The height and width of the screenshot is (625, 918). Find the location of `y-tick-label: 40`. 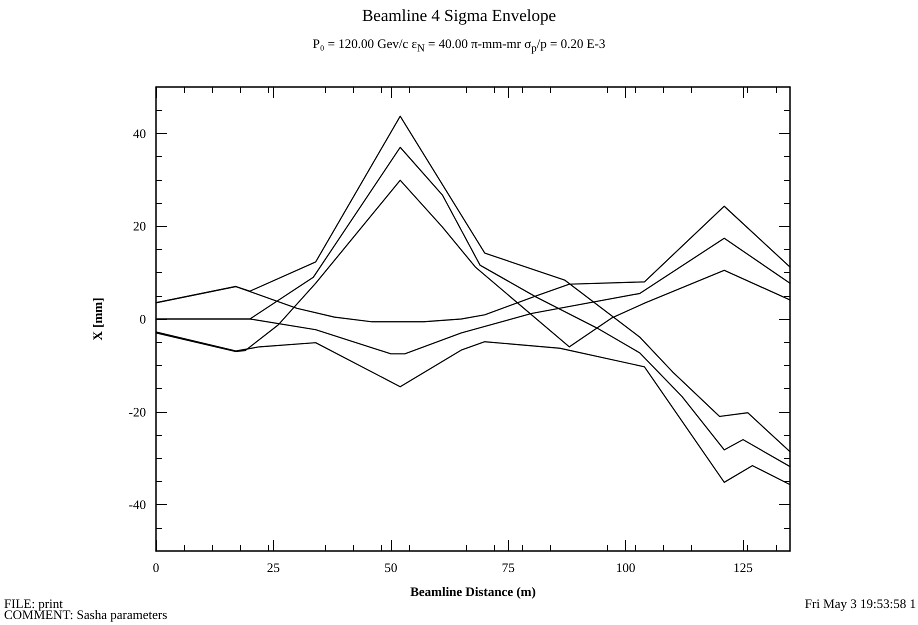

y-tick-label: 40 is located at coordinates (139, 133).